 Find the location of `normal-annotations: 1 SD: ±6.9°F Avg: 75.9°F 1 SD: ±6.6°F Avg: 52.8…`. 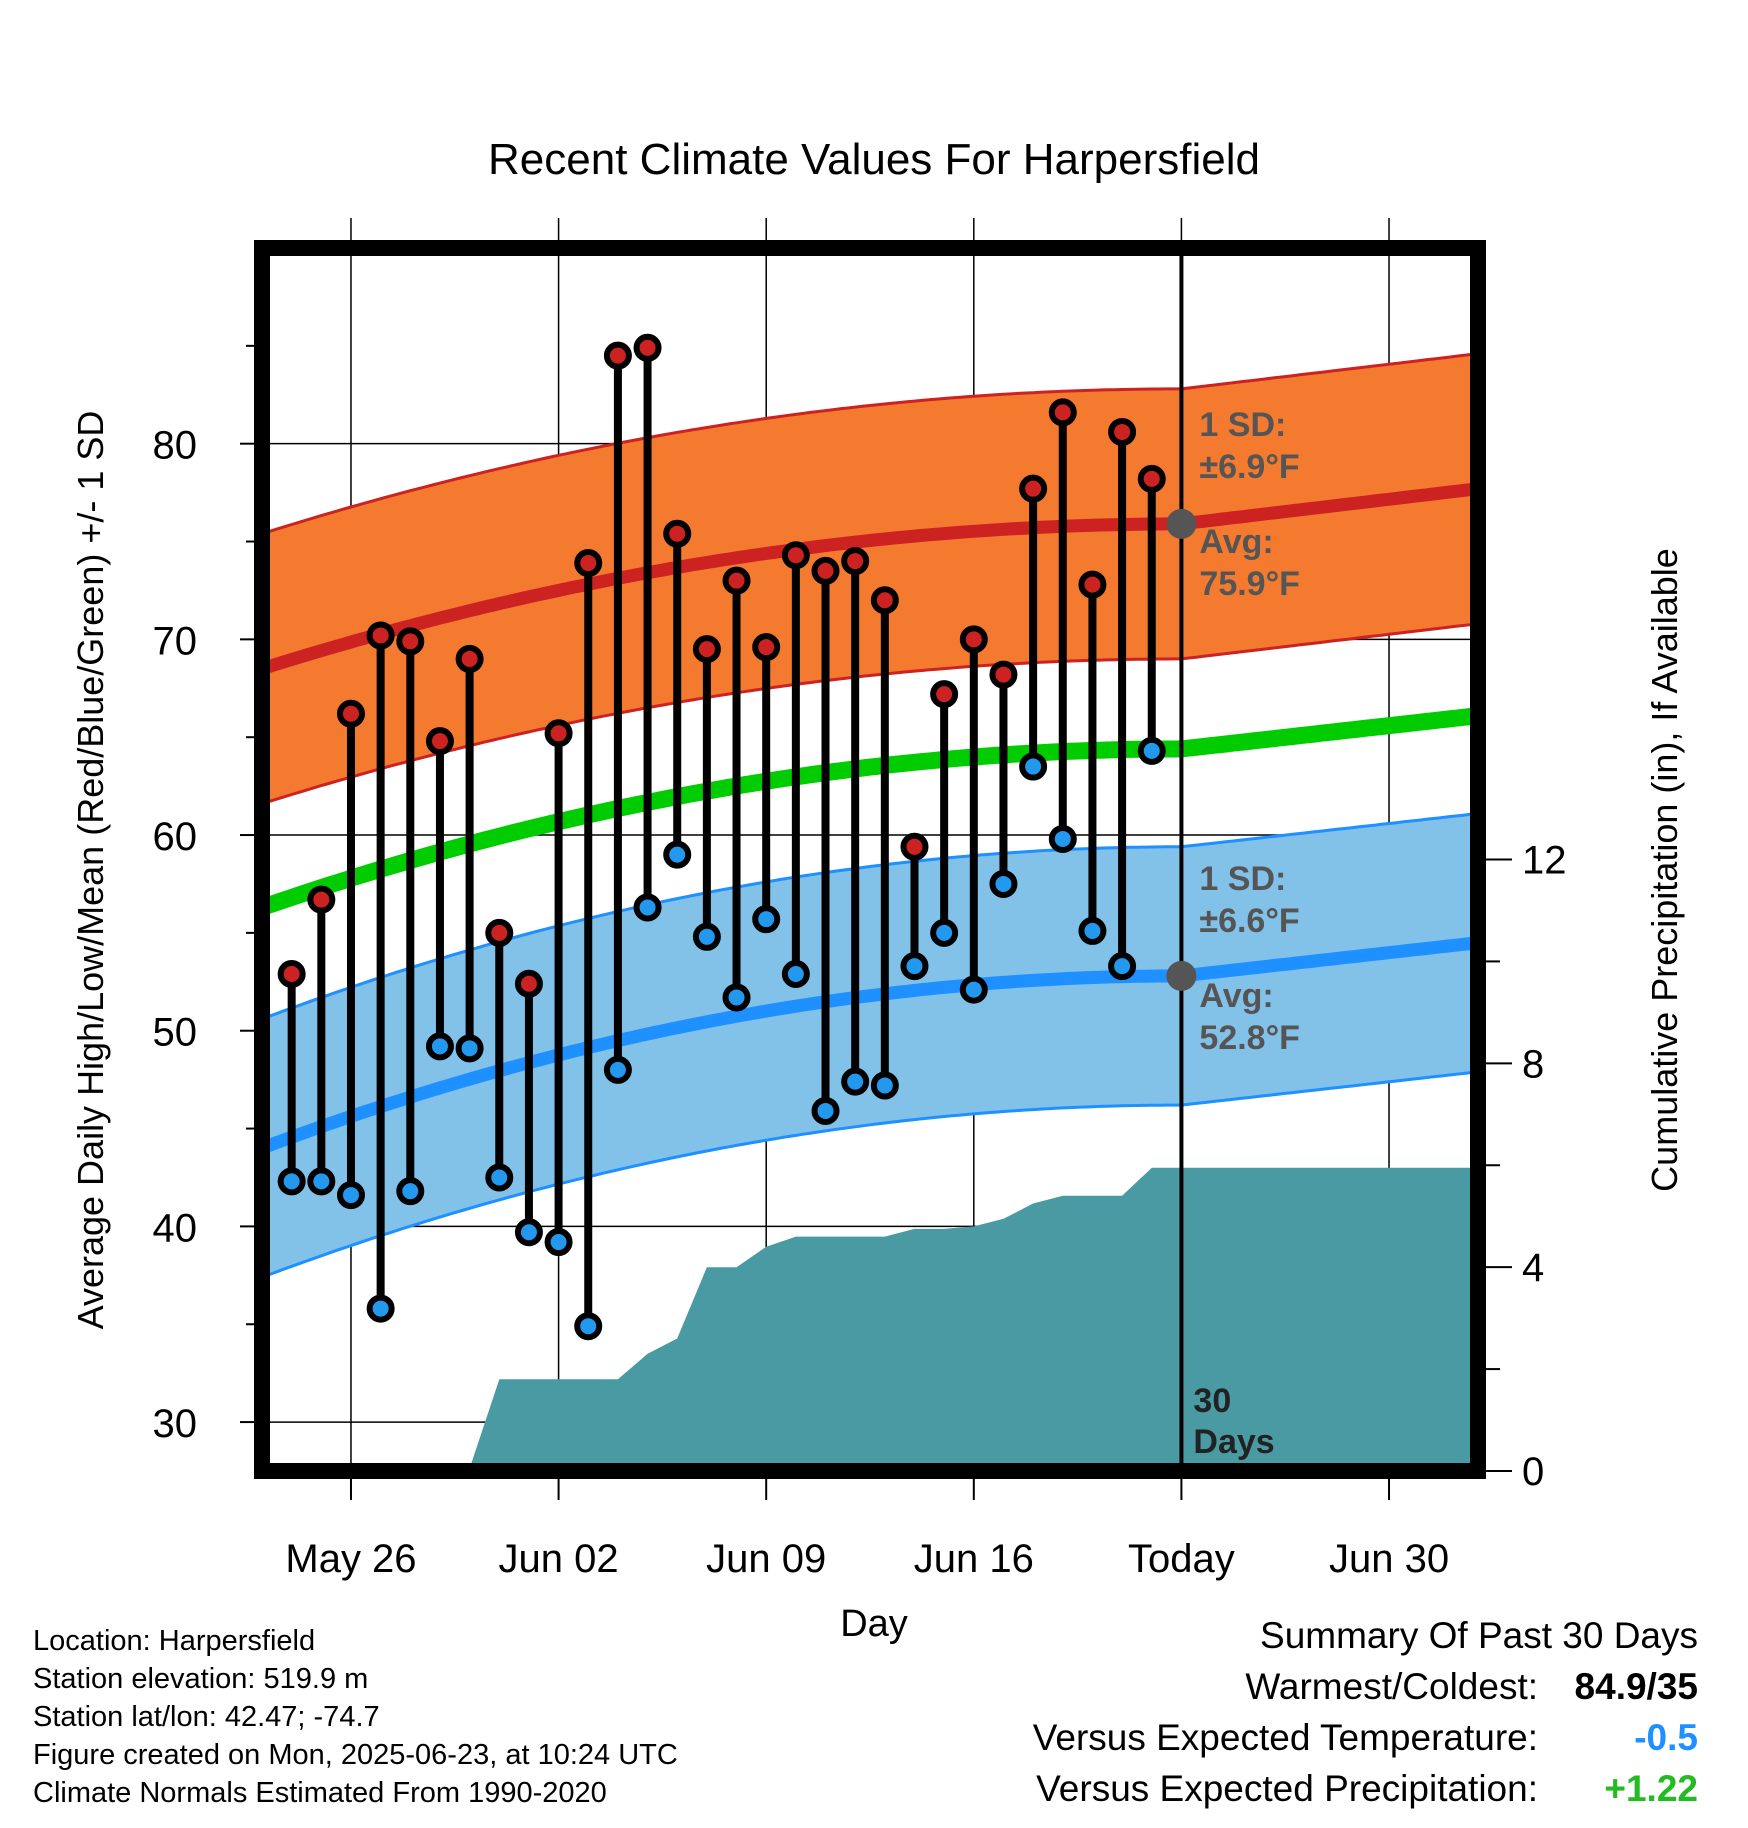

normal-annotations: 1 SD: ±6.9°F Avg: 75.9°F 1 SD: ±6.6°F Avg: 52.8… is located at coordinates (1249, 731).